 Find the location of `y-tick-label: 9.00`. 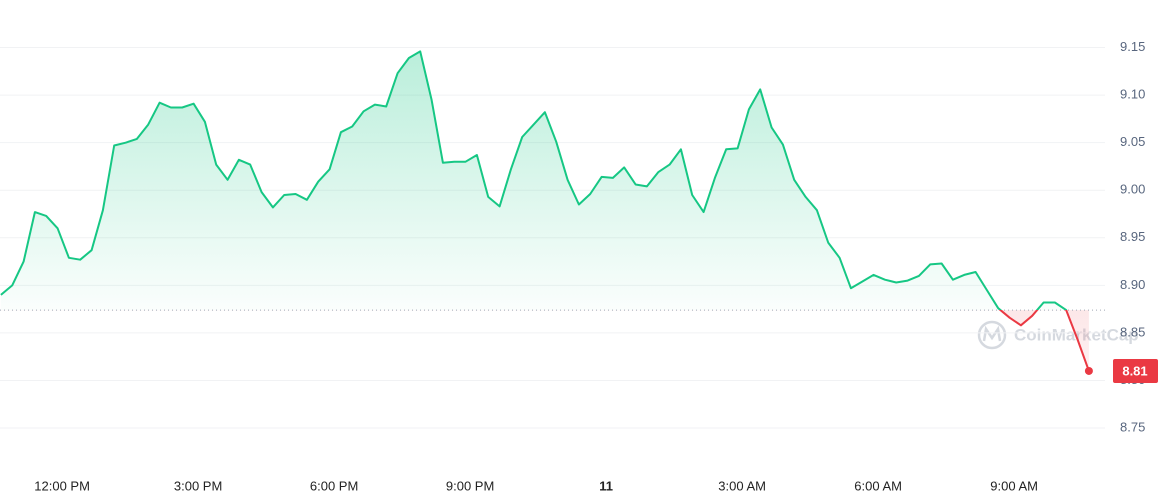

y-tick-label: 9.00 is located at coordinates (1132, 189).